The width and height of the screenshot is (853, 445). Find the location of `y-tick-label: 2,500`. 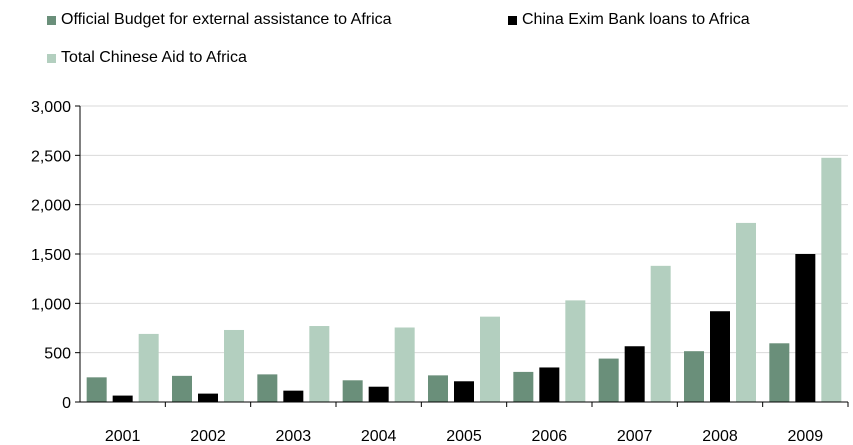

y-tick-label: 2,500 is located at coordinates (51, 156).